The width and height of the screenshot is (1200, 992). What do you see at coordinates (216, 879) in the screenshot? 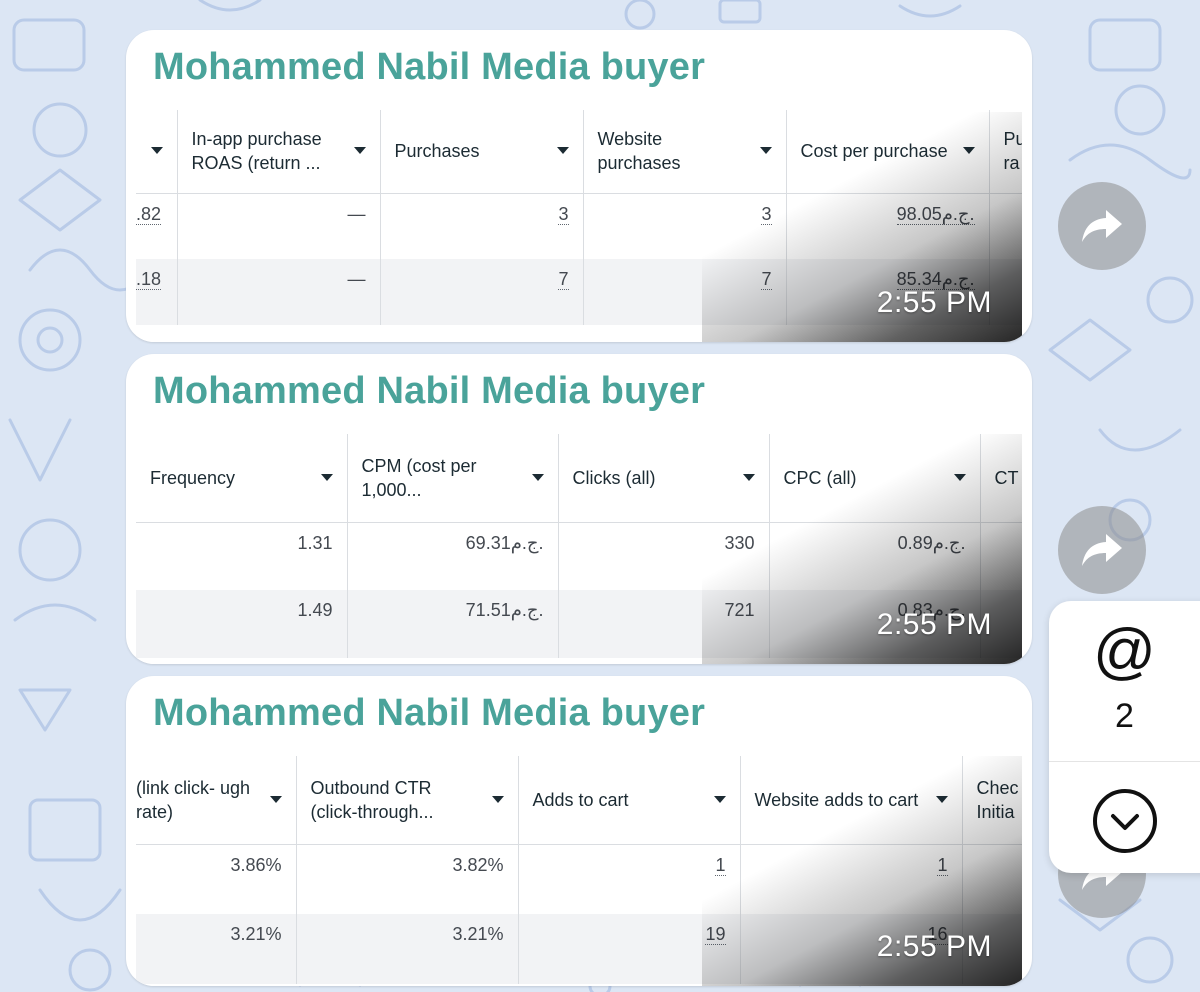
I see `table-cell: 3.86%` at bounding box center [216, 879].